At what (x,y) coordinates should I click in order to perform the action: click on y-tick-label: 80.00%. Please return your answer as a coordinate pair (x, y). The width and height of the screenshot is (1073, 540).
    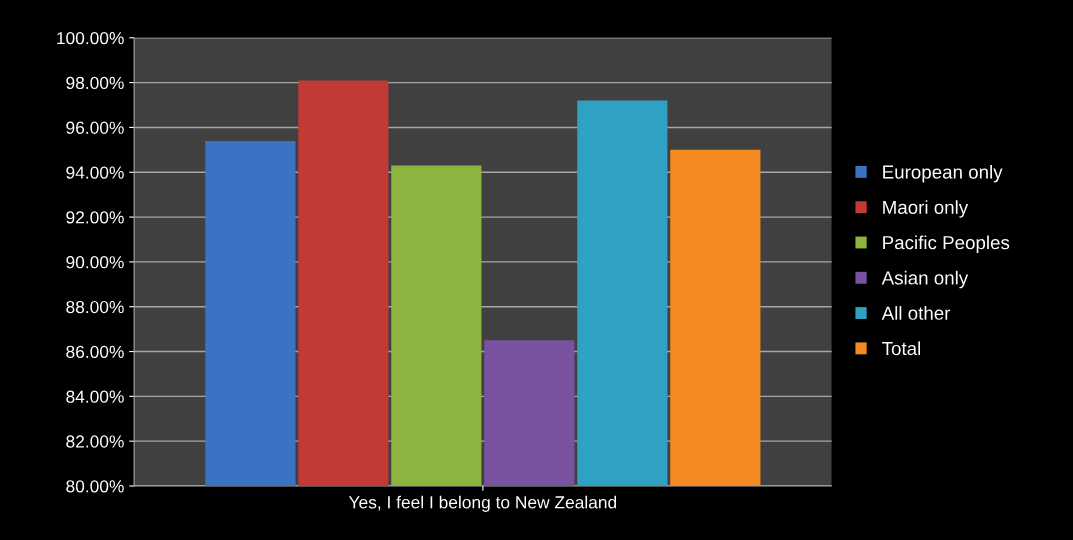
    Looking at the image, I should click on (95, 486).